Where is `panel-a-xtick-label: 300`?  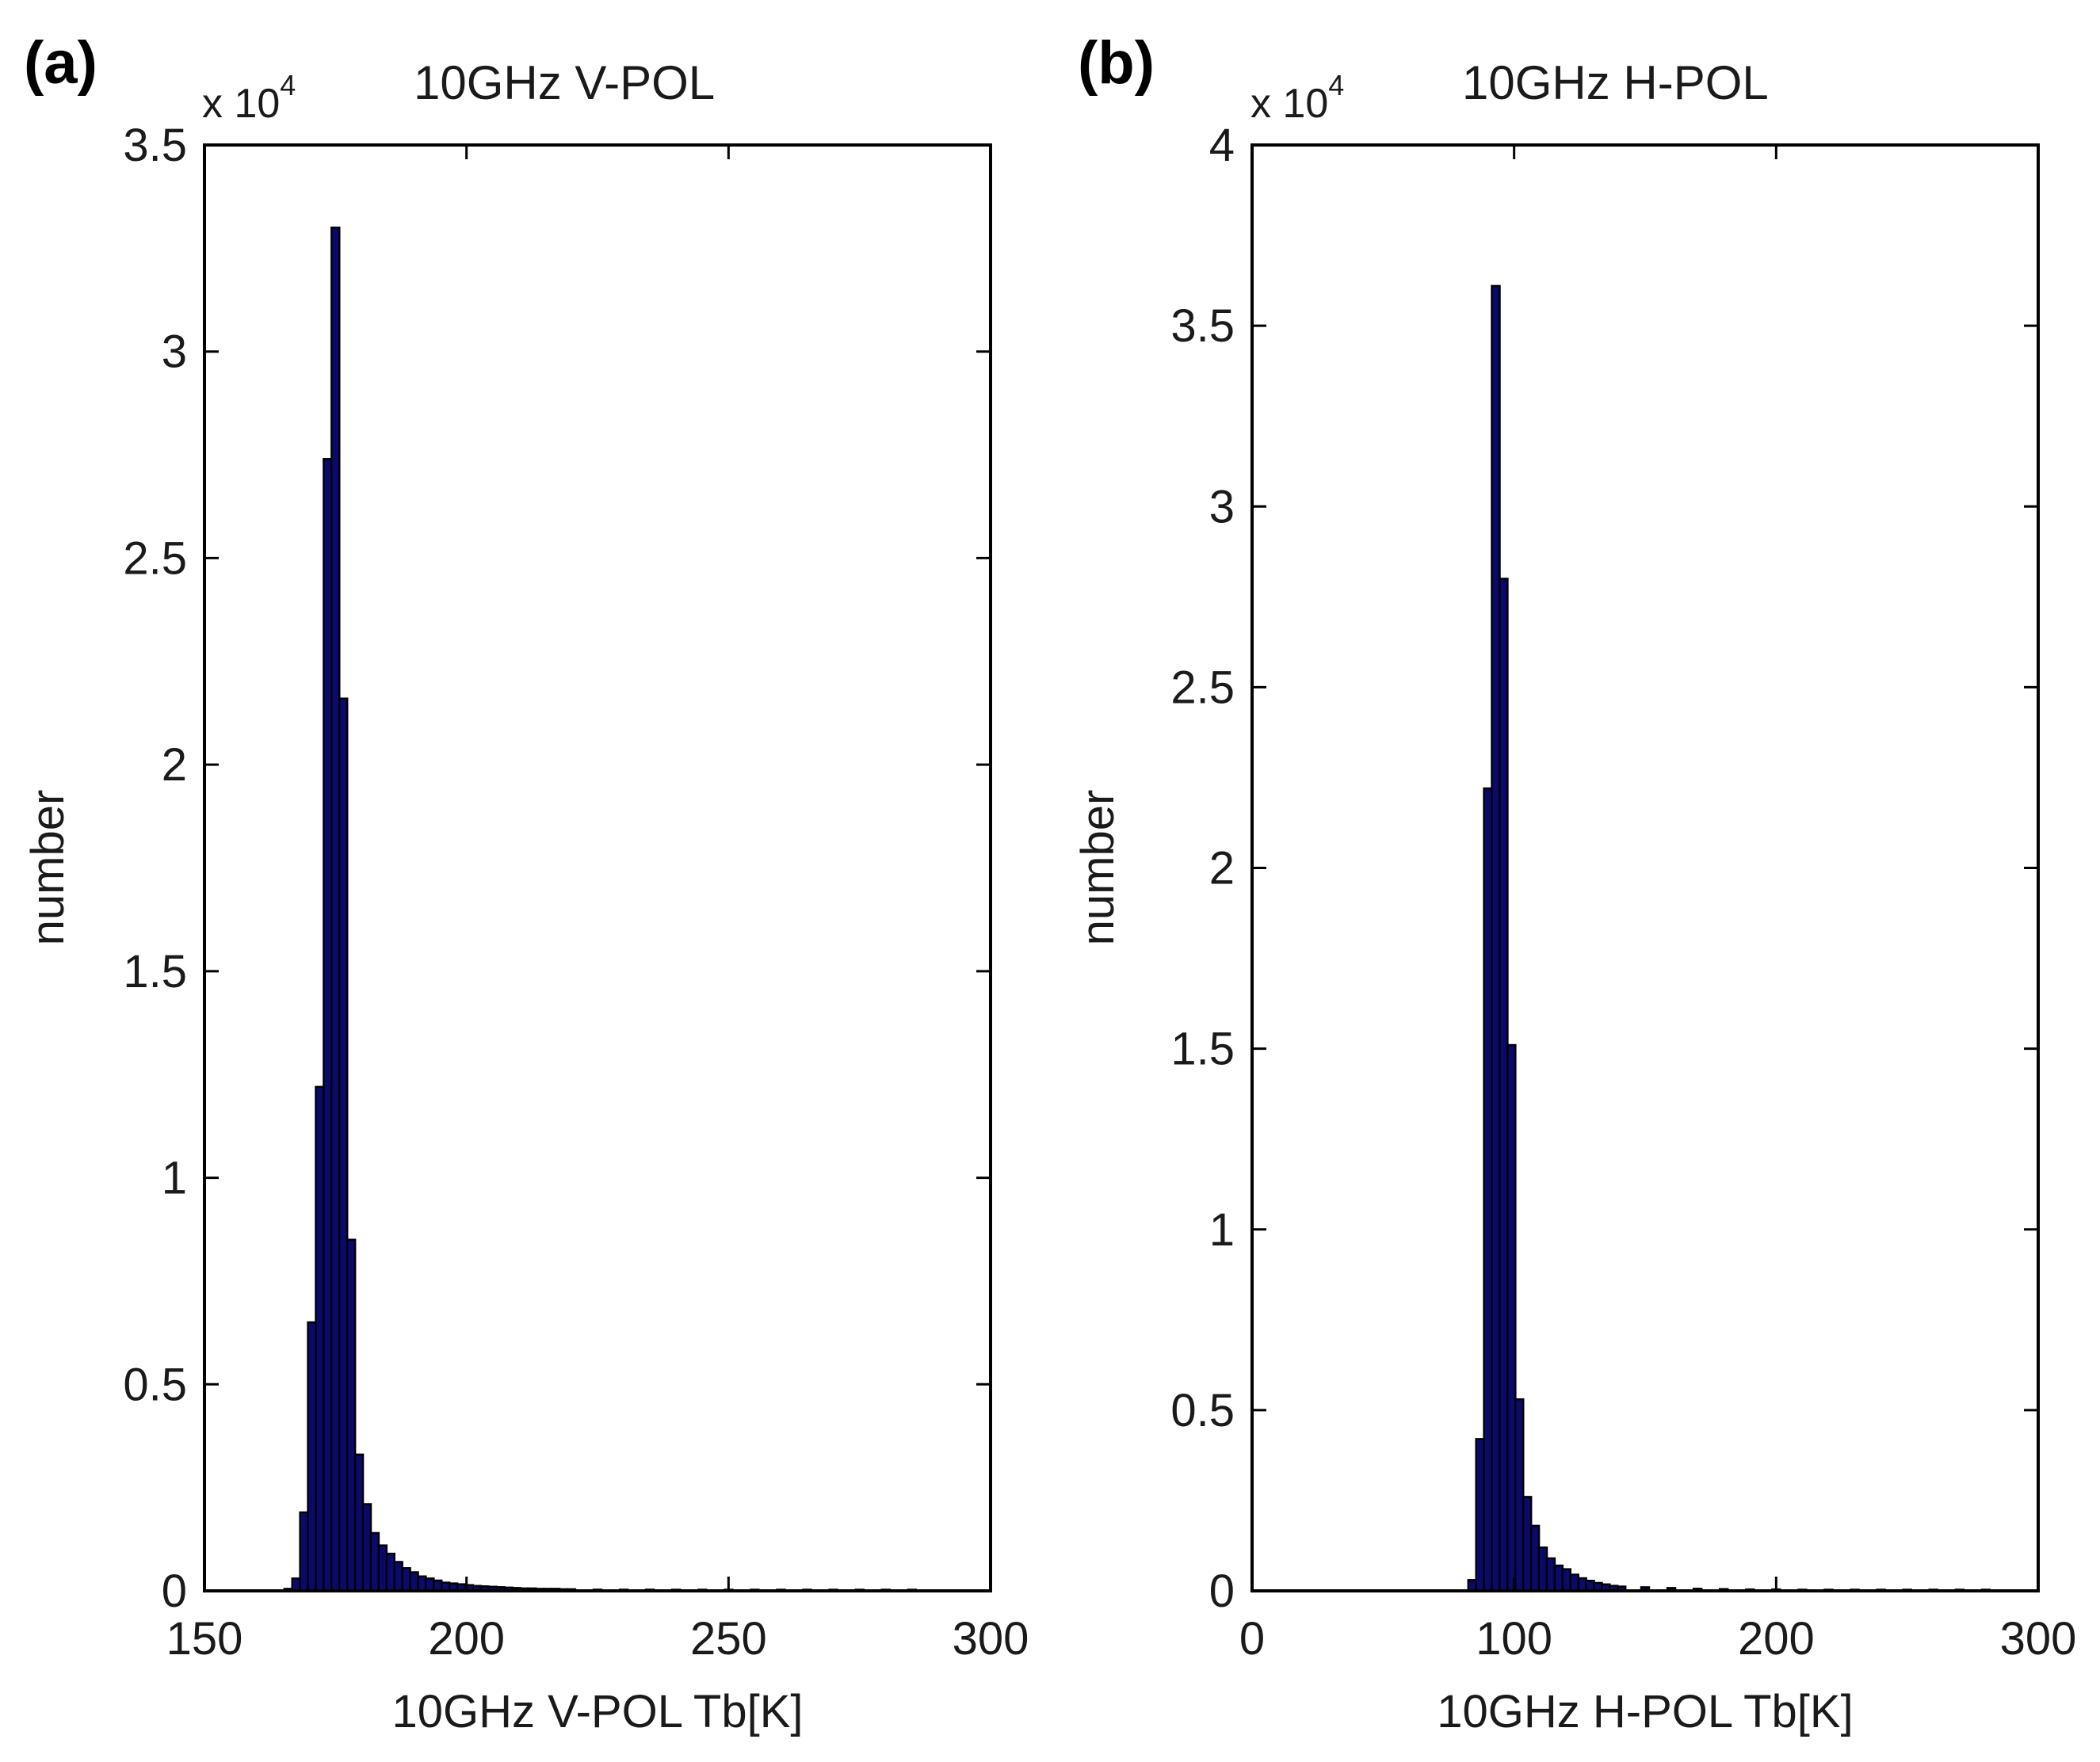 panel-a-xtick-label: 300 is located at coordinates (991, 1639).